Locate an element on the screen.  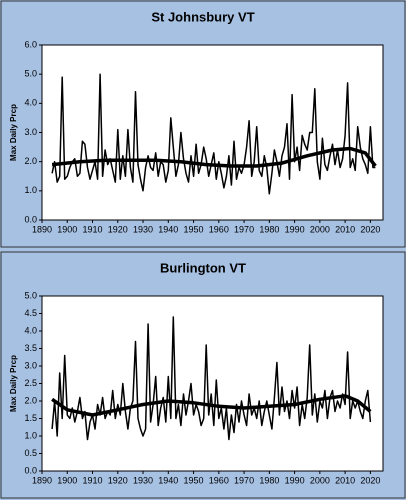
chart-title: Burlington VT is located at coordinates (203, 267).